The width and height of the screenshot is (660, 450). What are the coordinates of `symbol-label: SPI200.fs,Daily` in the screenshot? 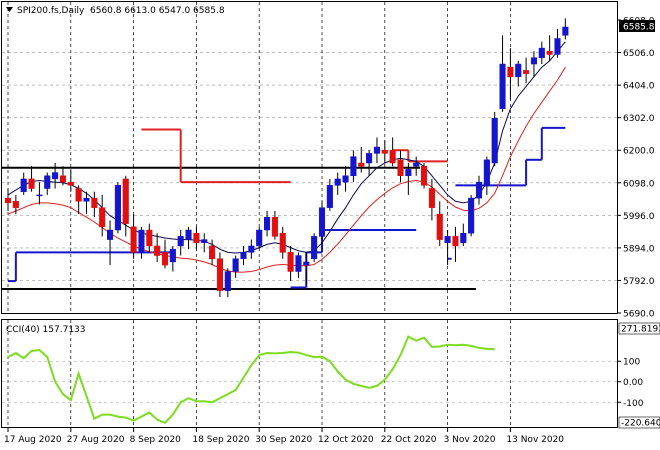 It's located at (51, 11).